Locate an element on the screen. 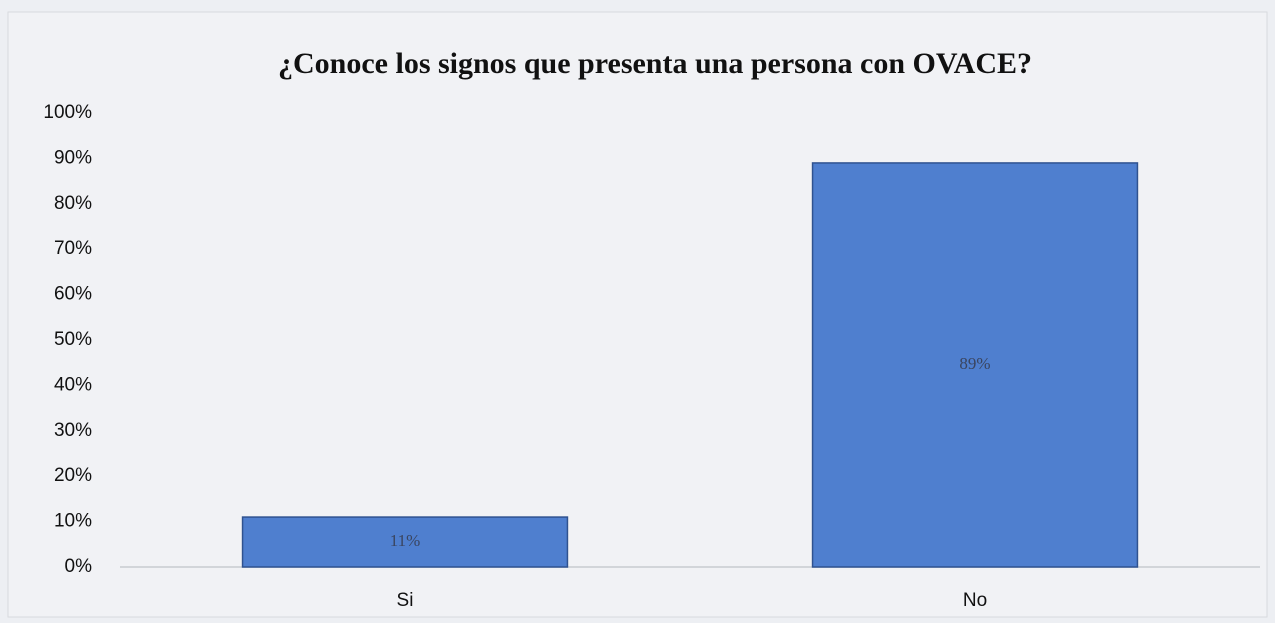 The height and width of the screenshot is (623, 1275). x-tick-label: No is located at coordinates (975, 600).